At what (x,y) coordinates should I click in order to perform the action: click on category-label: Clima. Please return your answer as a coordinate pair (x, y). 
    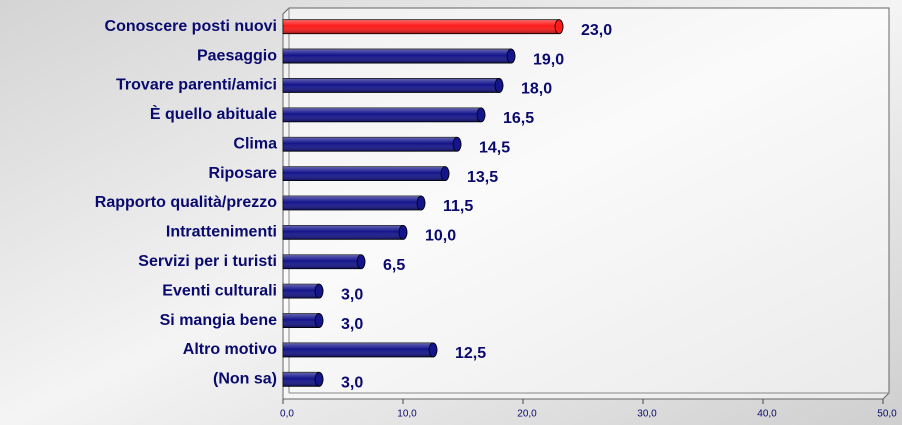
    Looking at the image, I should click on (255, 143).